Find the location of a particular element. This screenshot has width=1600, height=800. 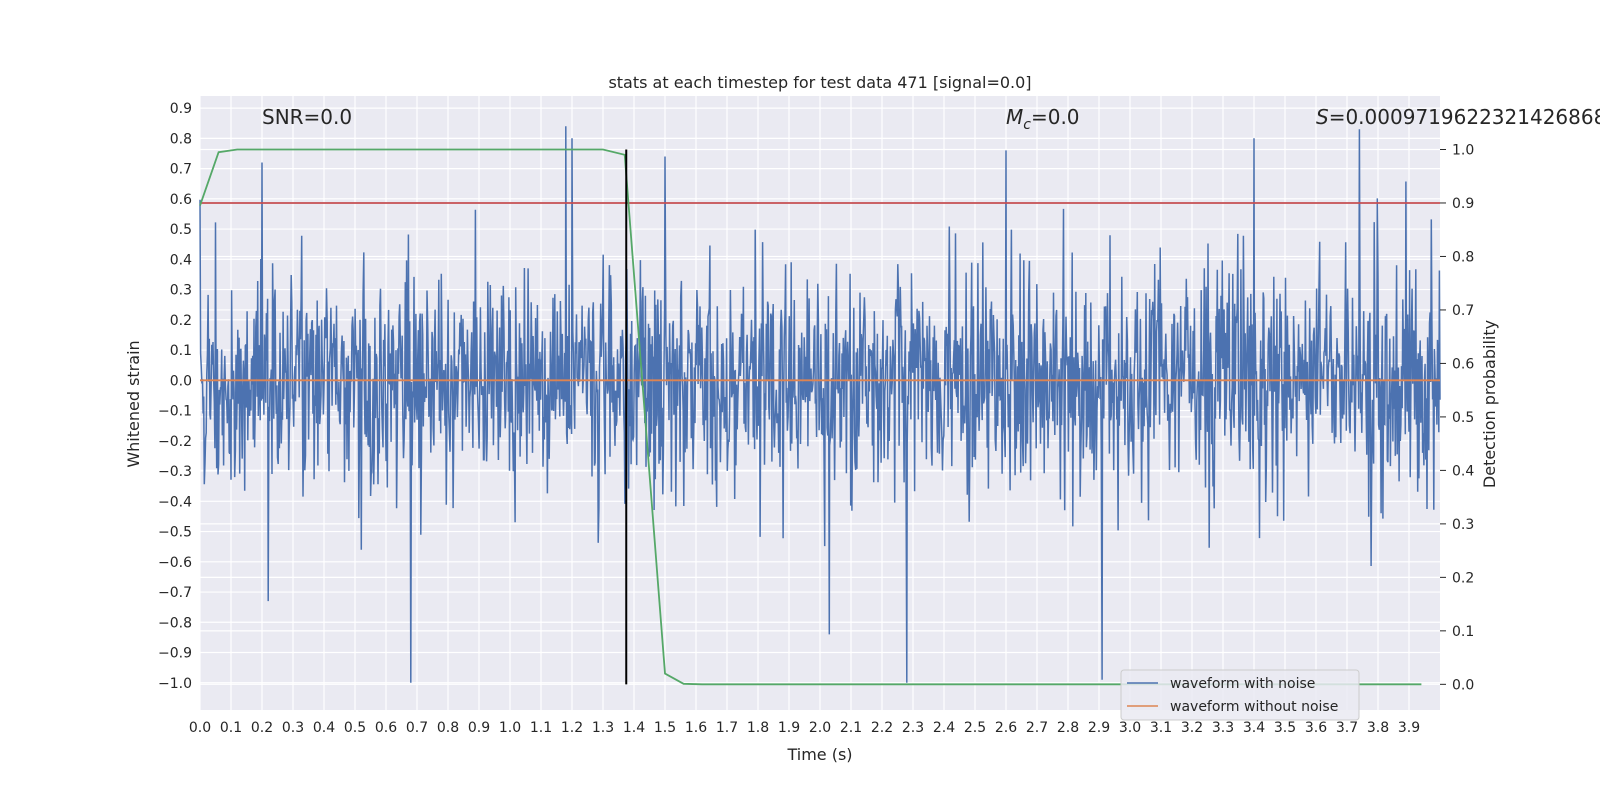

y-tick-label: −0.6 is located at coordinates (175, 563).